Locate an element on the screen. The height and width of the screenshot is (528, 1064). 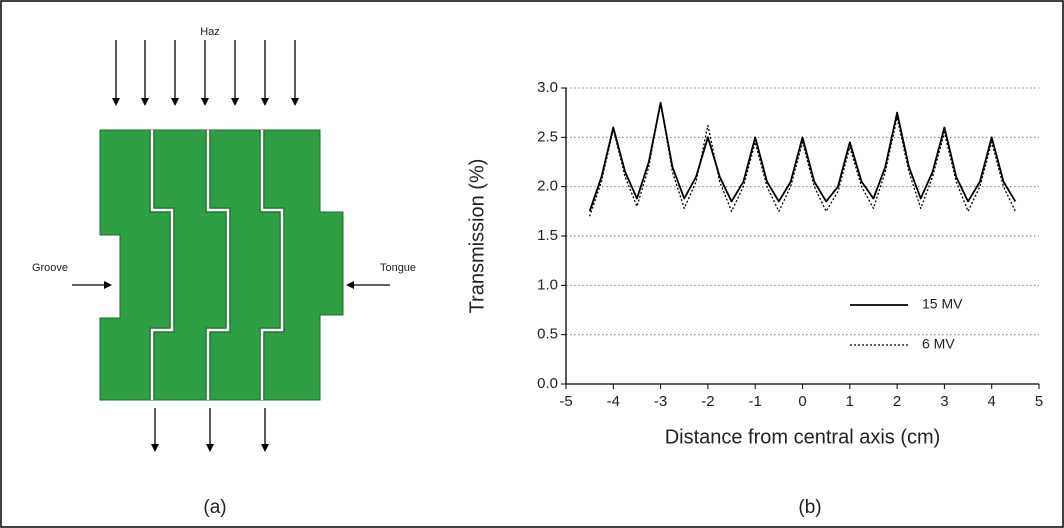
x-tick-label: -3 is located at coordinates (660, 401).